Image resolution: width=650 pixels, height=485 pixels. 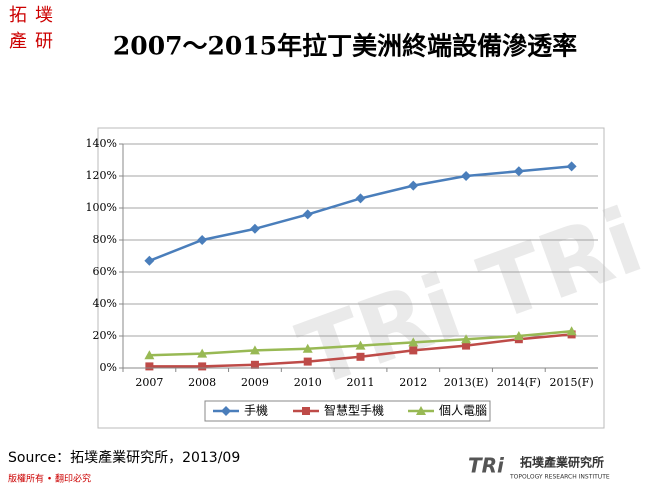 What do you see at coordinates (18, 15) in the screenshot?
I see `logo-char: 拓` at bounding box center [18, 15].